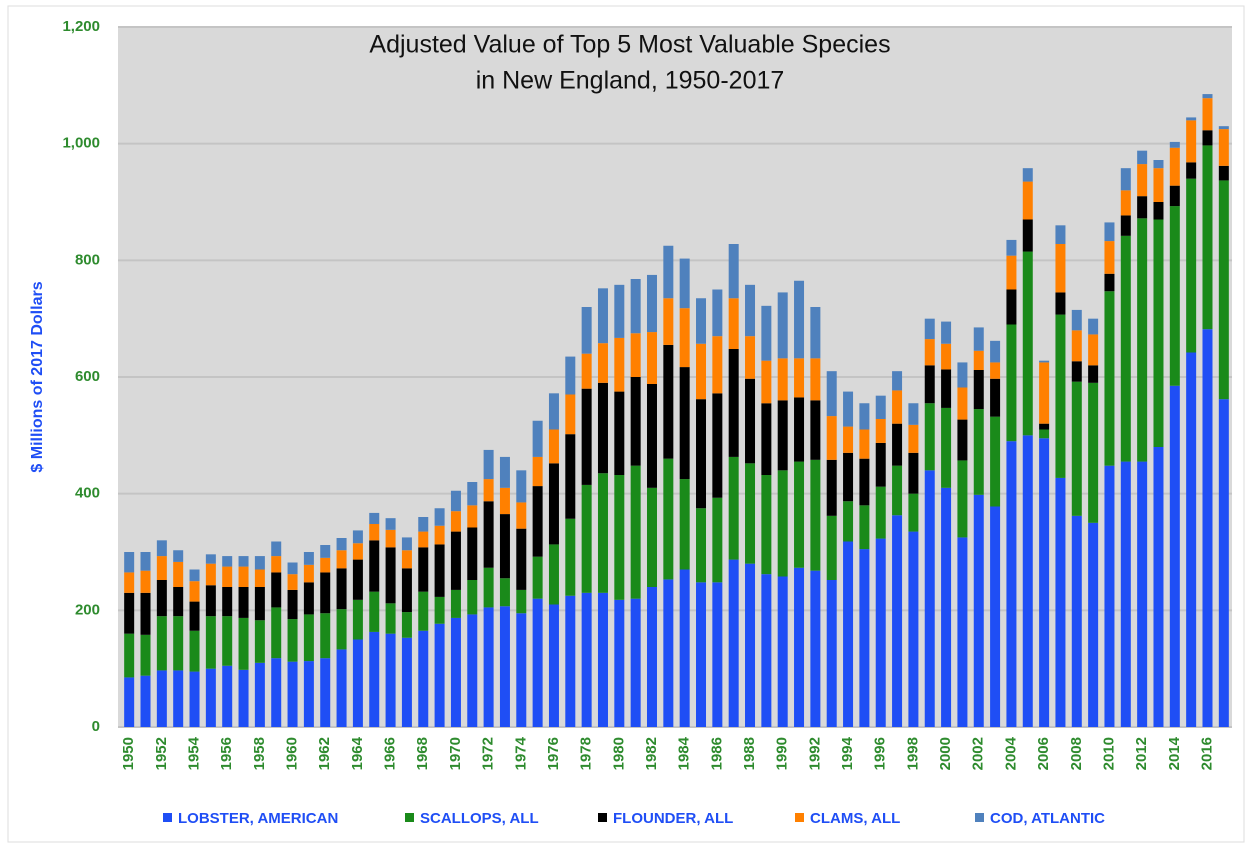 This screenshot has width=1249, height=848. Describe the element at coordinates (716, 753) in the screenshot. I see `x-tick-label: 1986` at that location.